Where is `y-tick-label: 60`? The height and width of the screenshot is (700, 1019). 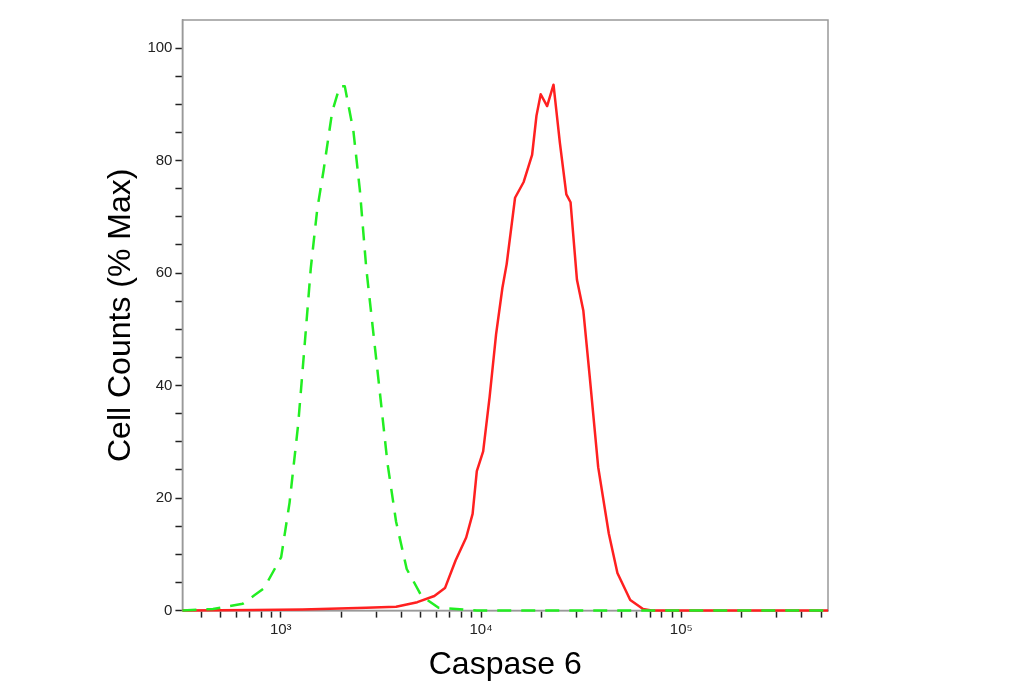 y-tick-label: 60 is located at coordinates (164, 272).